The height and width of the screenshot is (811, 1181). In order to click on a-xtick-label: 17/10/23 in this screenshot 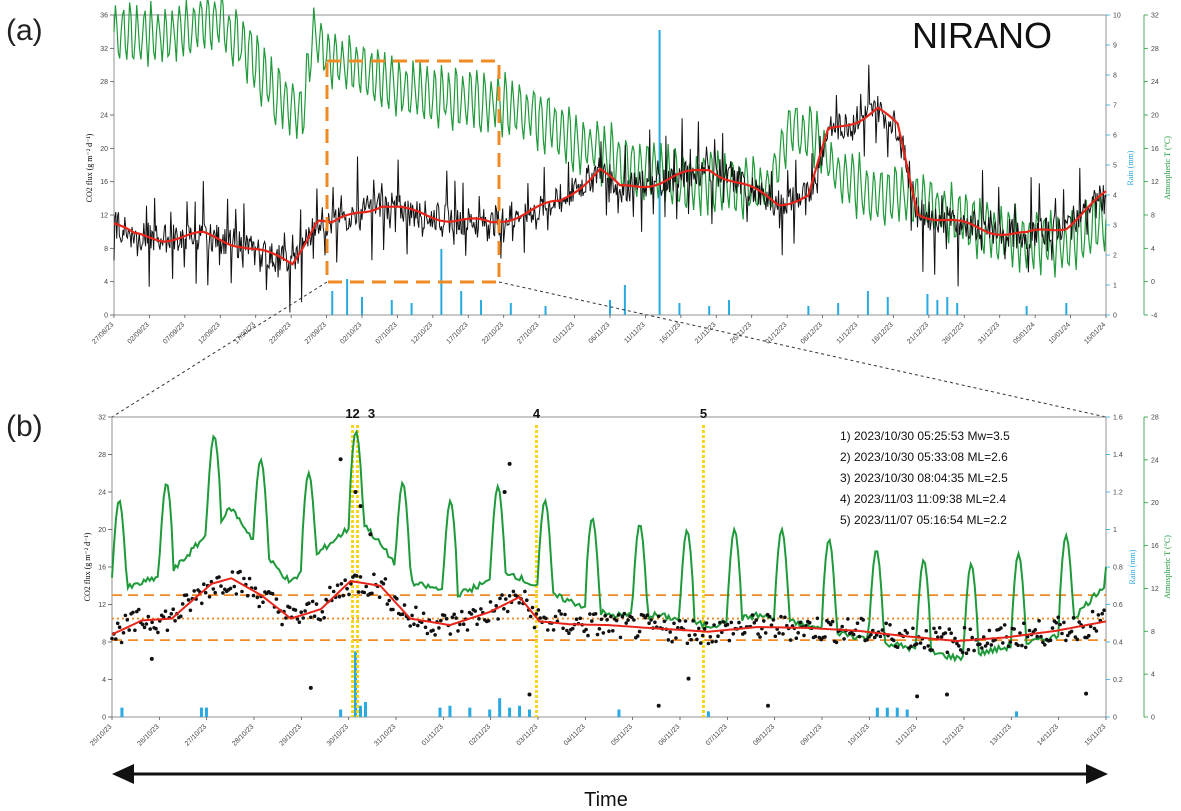, I will do `click(457, 333)`.